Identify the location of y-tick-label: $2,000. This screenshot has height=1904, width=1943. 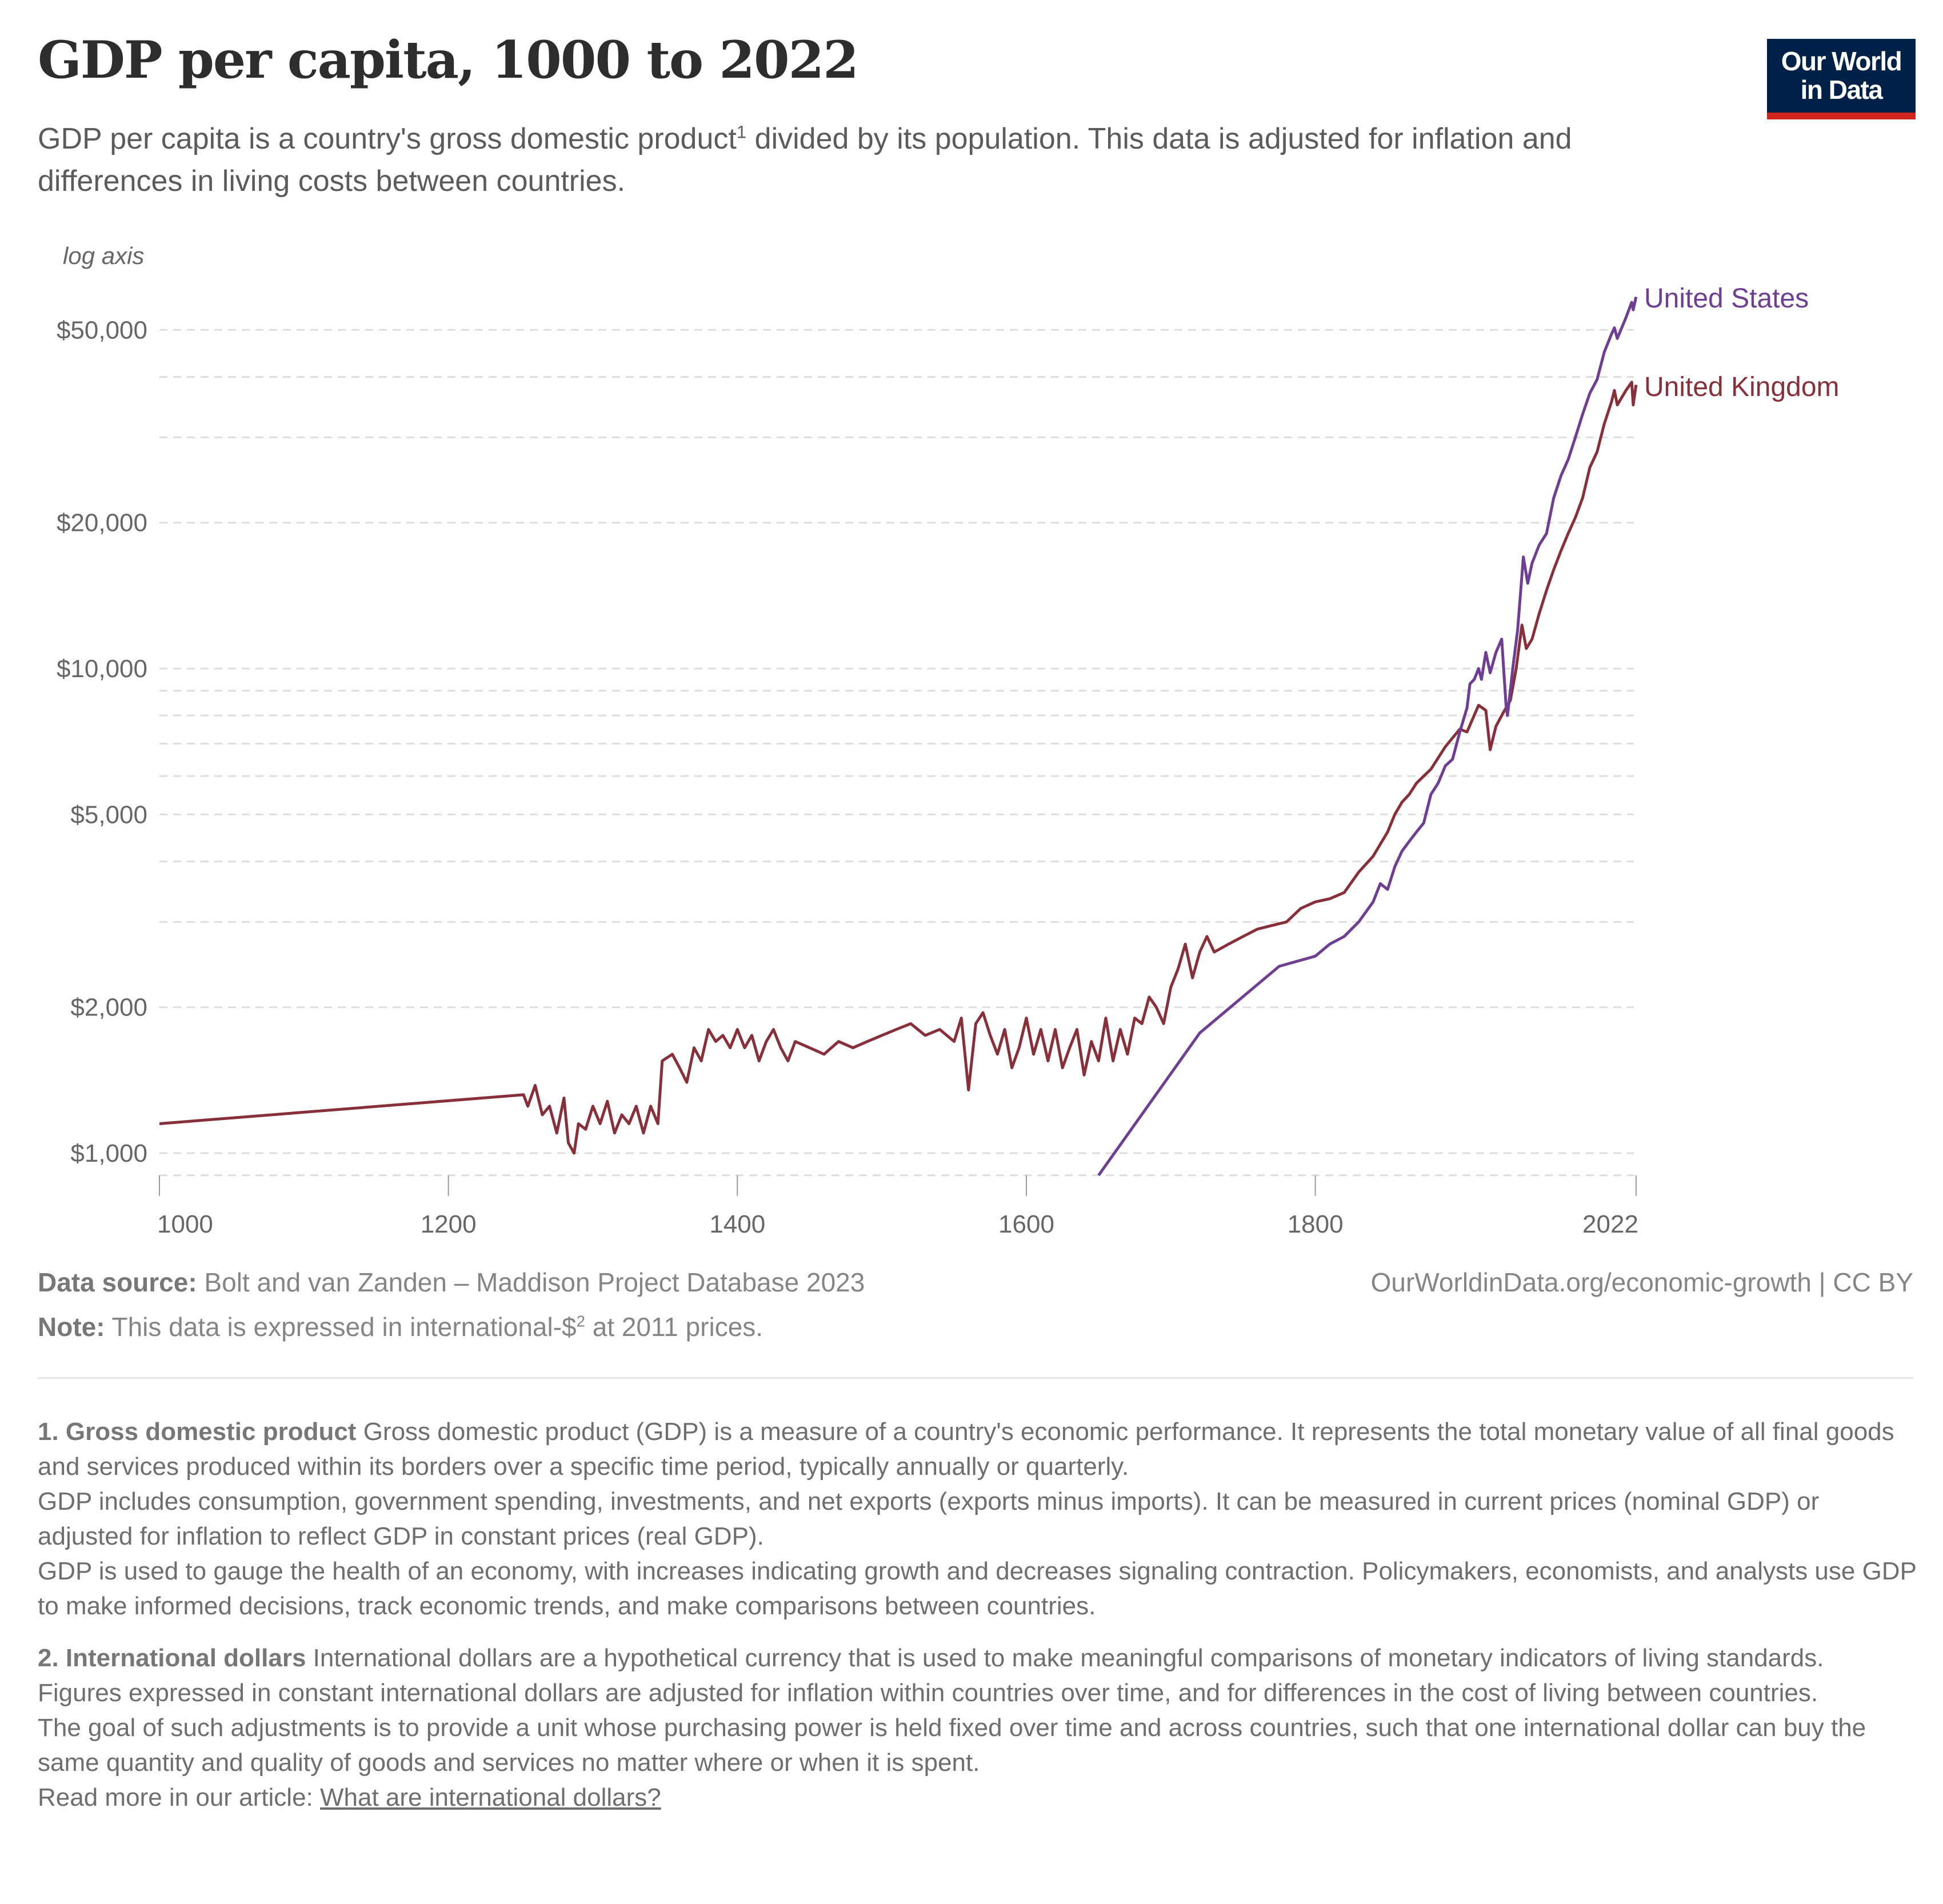
(108, 1008).